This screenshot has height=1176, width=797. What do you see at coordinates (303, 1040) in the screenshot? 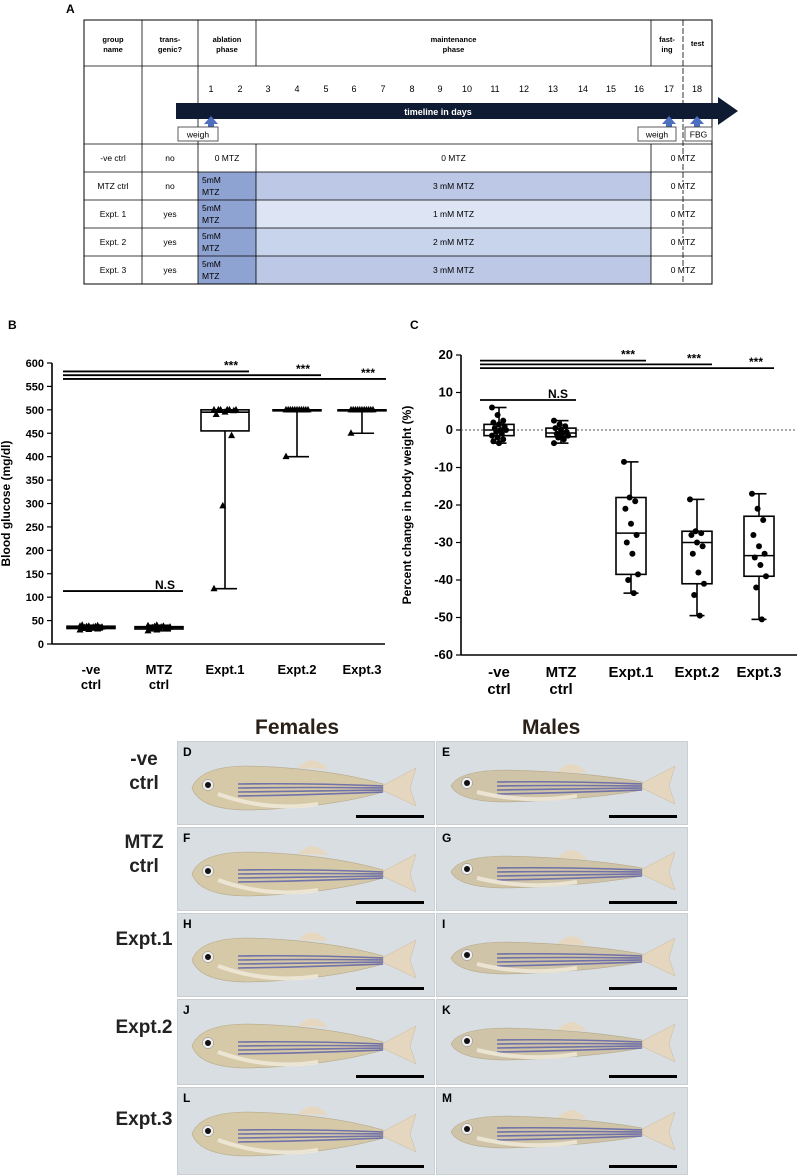
I see `zebrafish-photo: J` at bounding box center [303, 1040].